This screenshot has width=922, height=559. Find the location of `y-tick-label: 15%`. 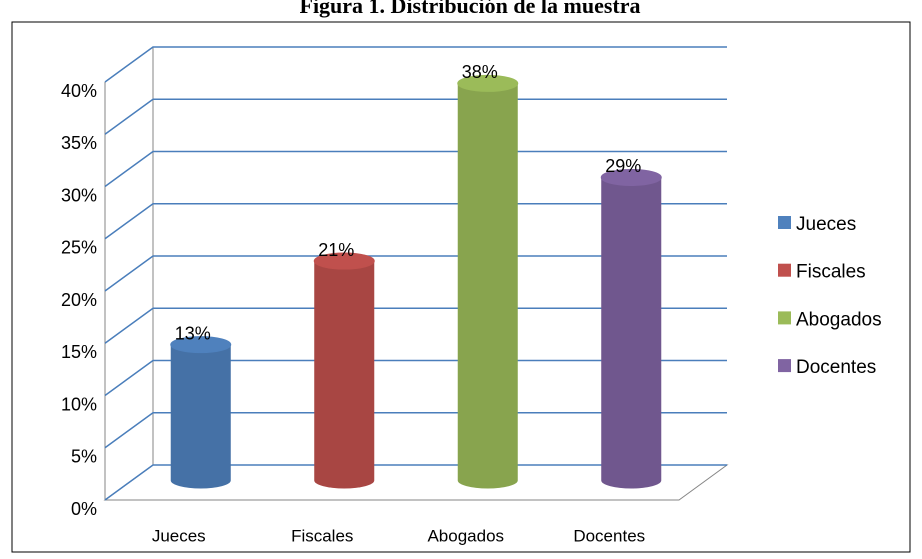

y-tick-label: 15% is located at coordinates (79, 352).